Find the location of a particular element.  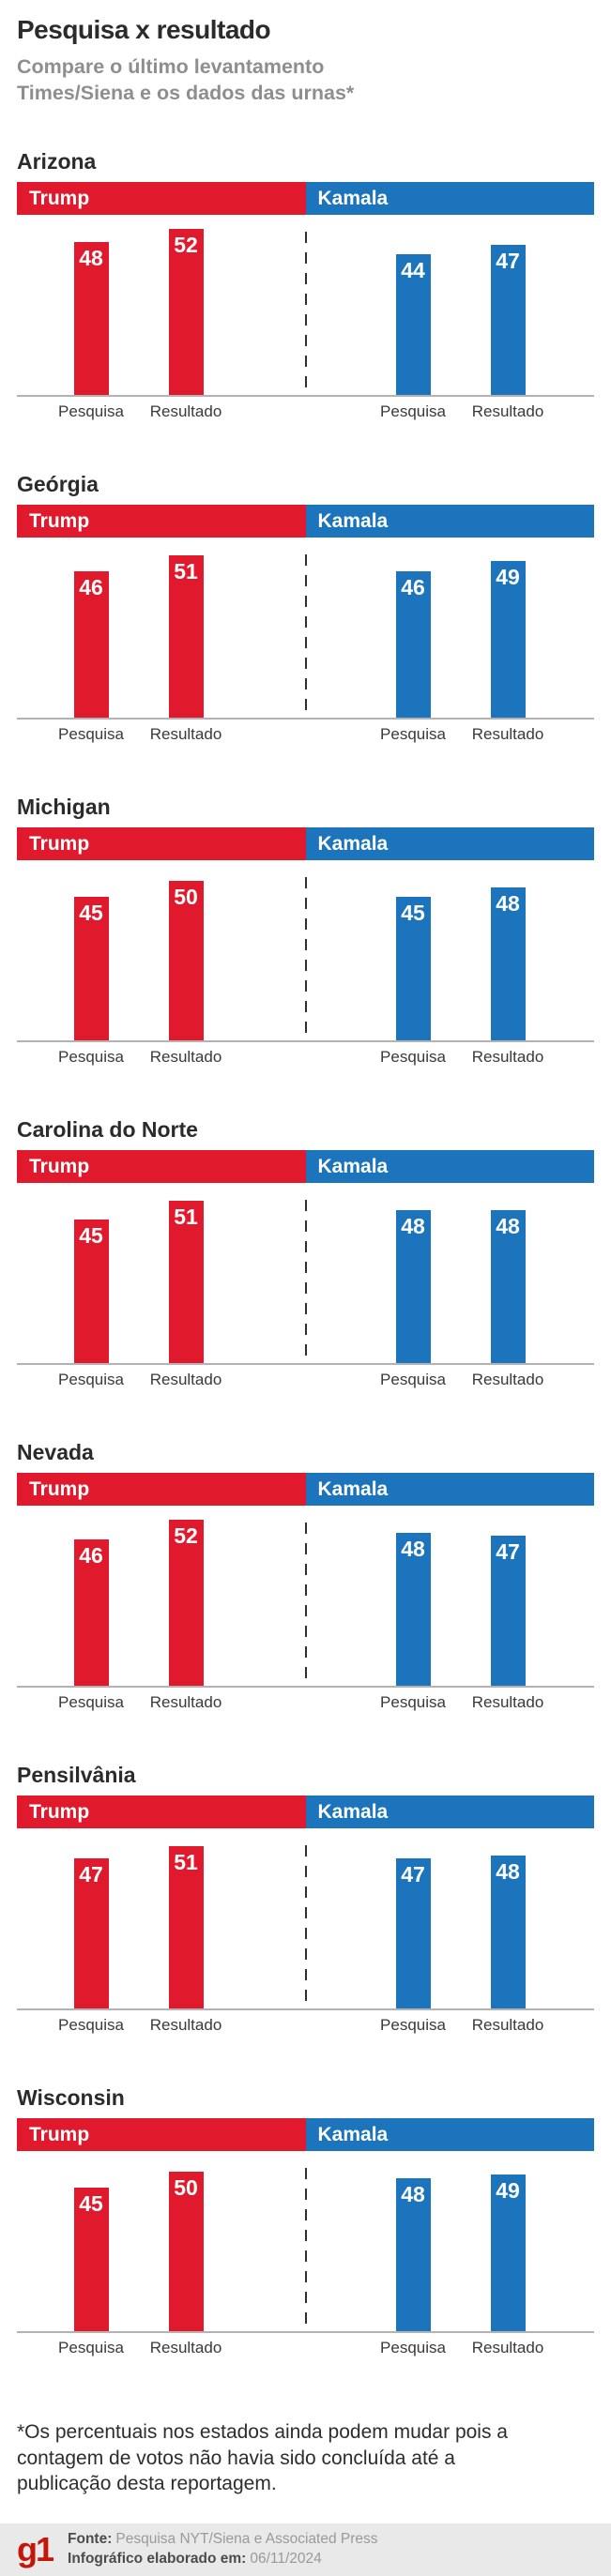

bar-value: 44 is located at coordinates (413, 270).